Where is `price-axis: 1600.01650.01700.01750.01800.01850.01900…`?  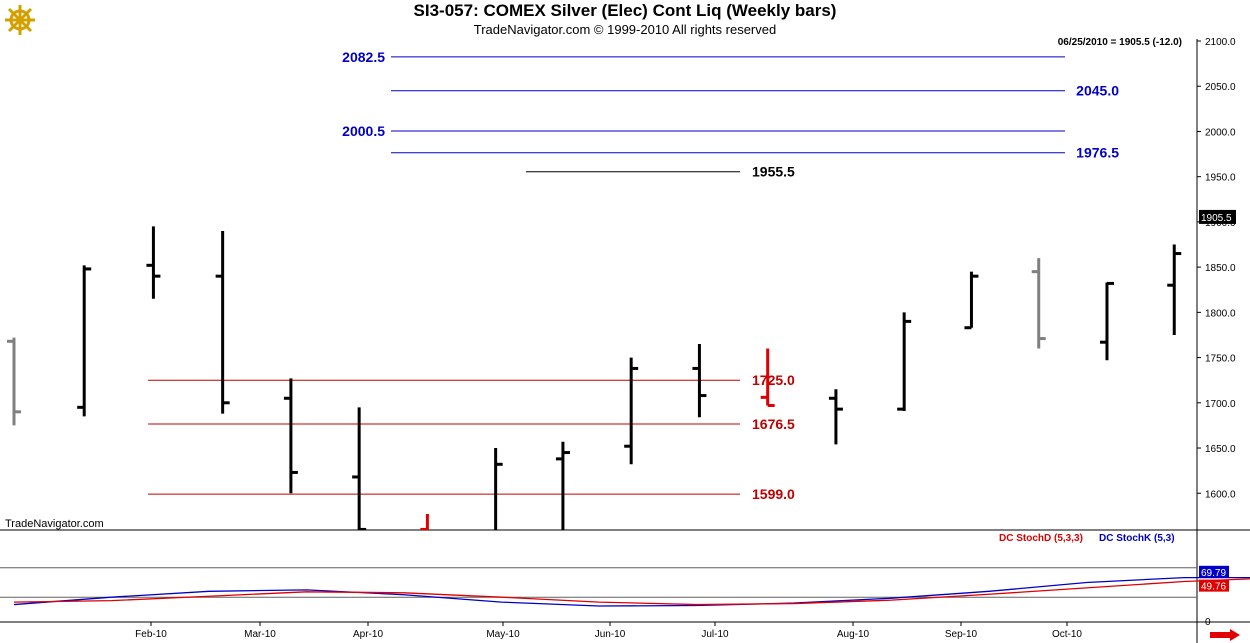
price-axis: 1600.01650.01700.01750.01800.01850.01900… is located at coordinates (1216, 268).